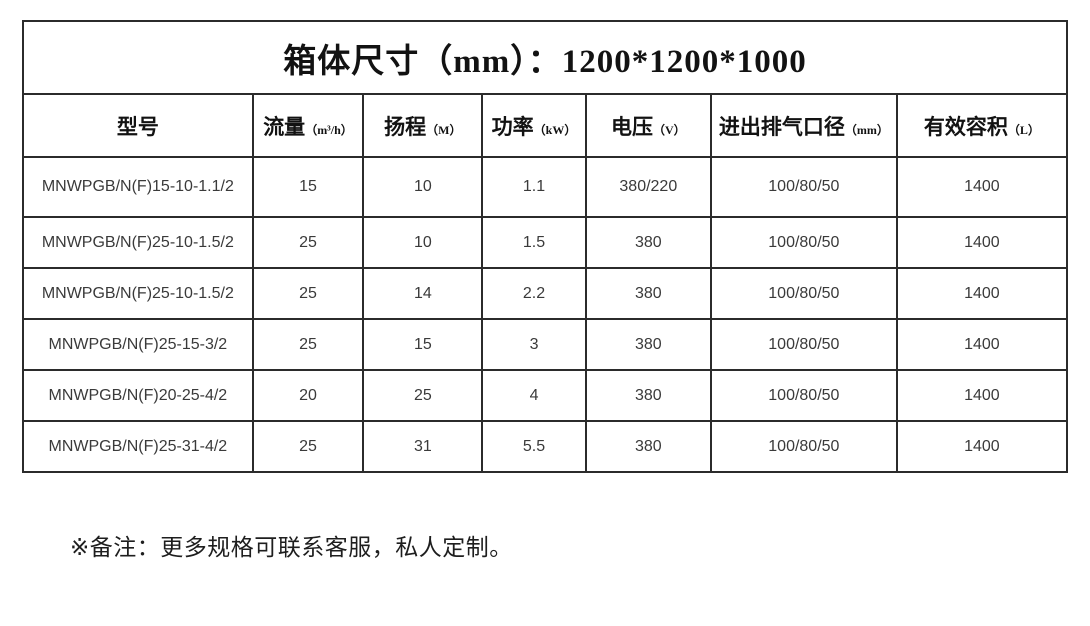 The width and height of the screenshot is (1090, 626). I want to click on column-header-power: 功率（kW）, so click(534, 125).